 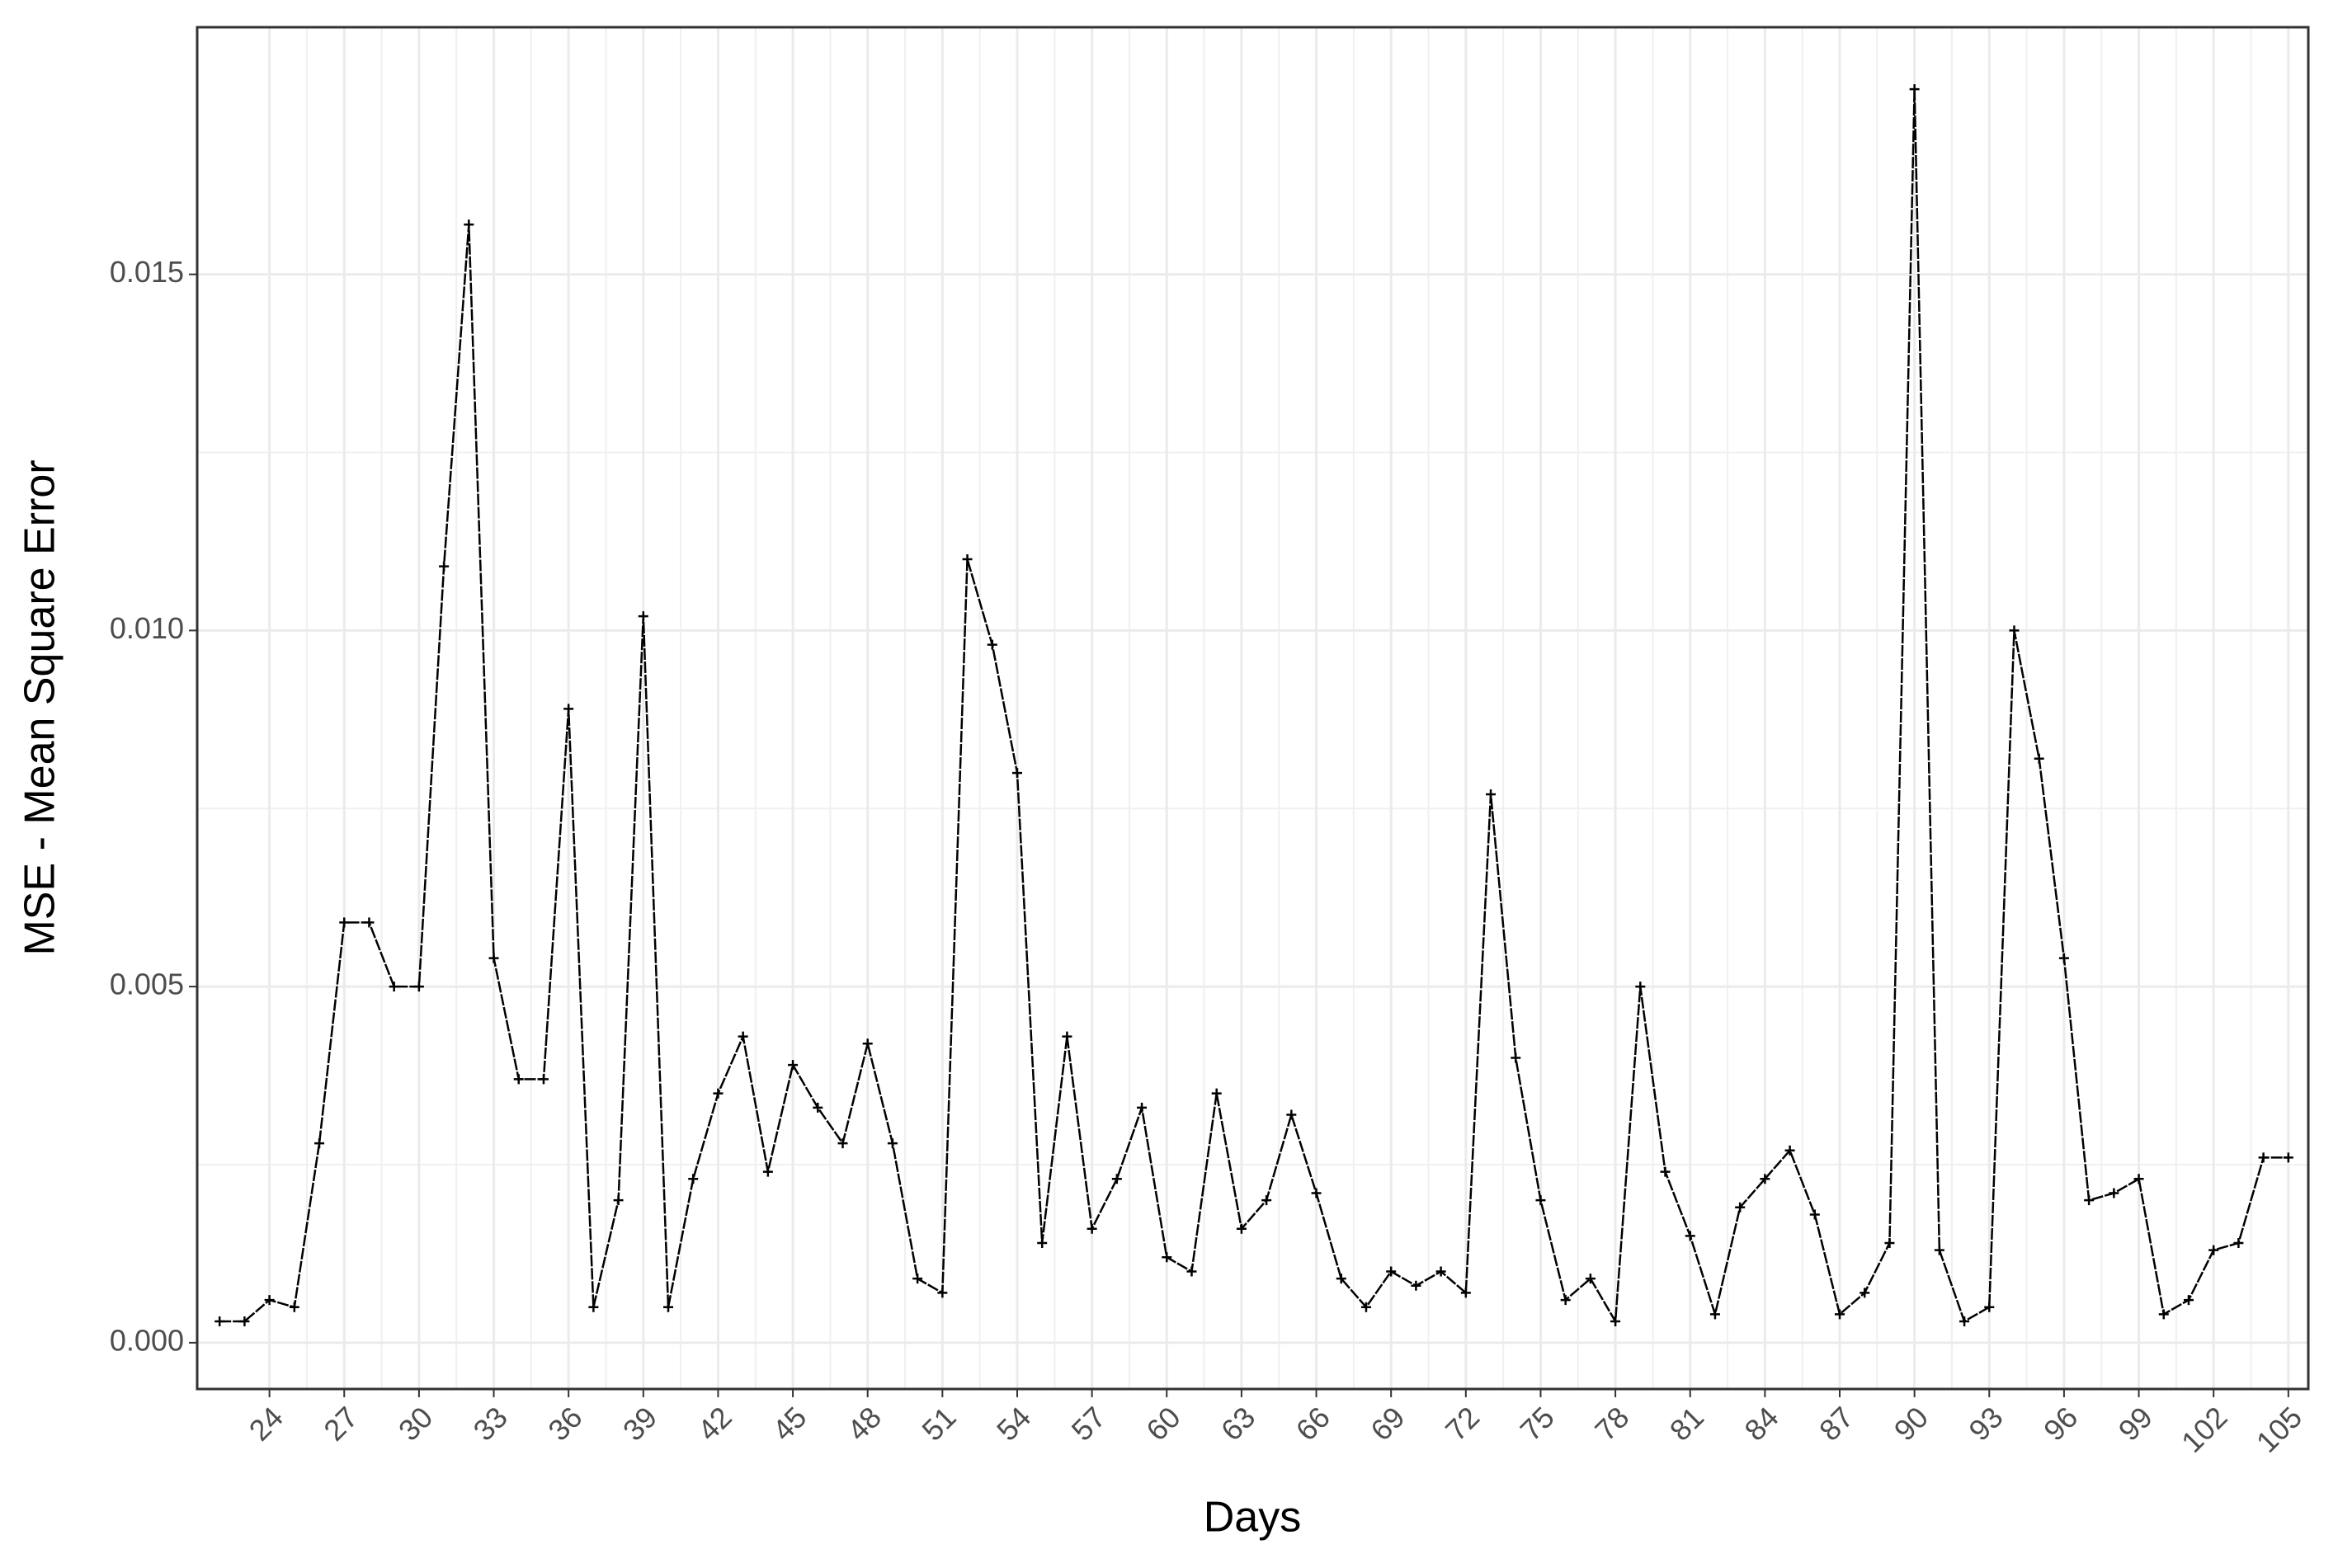 I want to click on x-axis-title: Days, so click(x=1252, y=1518).